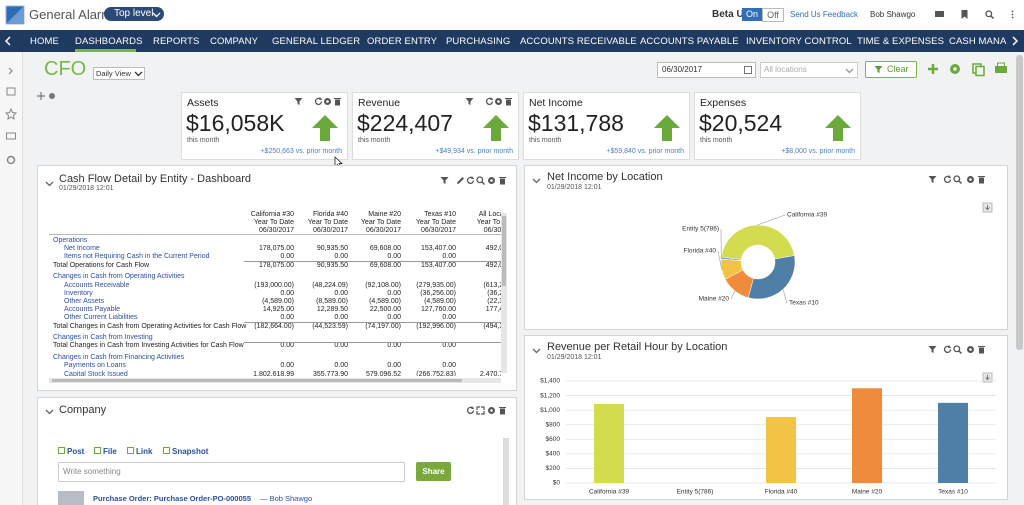  Describe the element at coordinates (172, 498) in the screenshot. I see `feed-title: Purchase Order: Purchase Order-PO-000055` at that location.